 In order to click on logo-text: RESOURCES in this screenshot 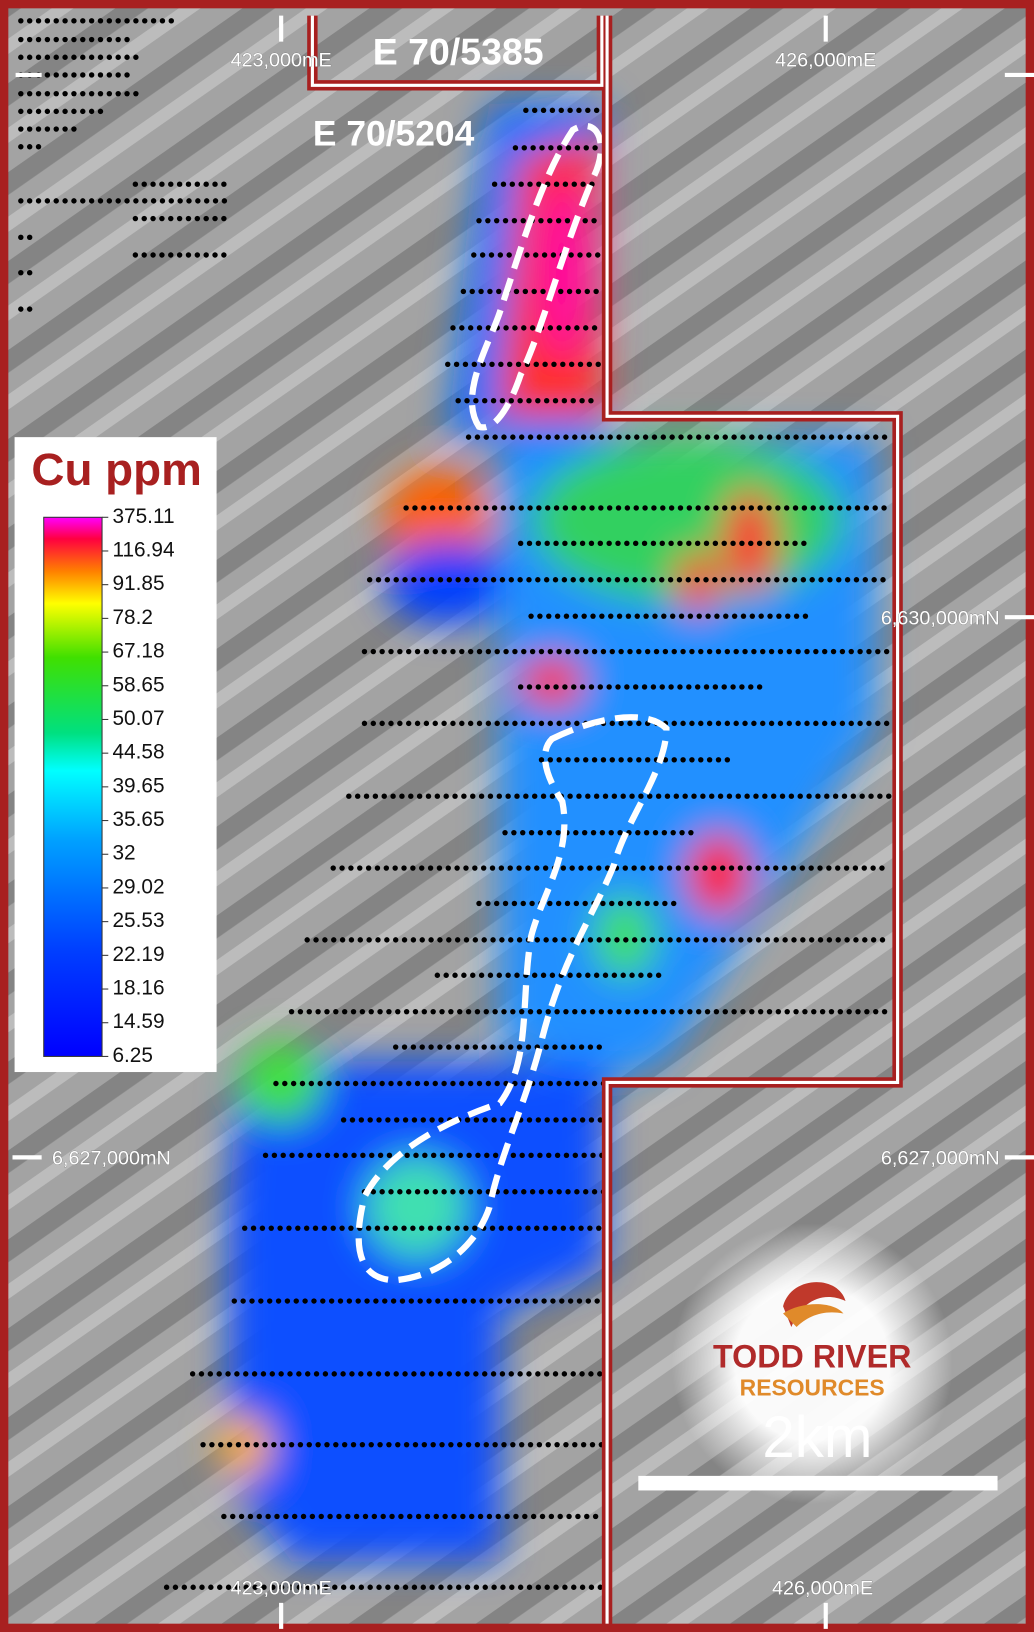, I will do `click(812, 1388)`.